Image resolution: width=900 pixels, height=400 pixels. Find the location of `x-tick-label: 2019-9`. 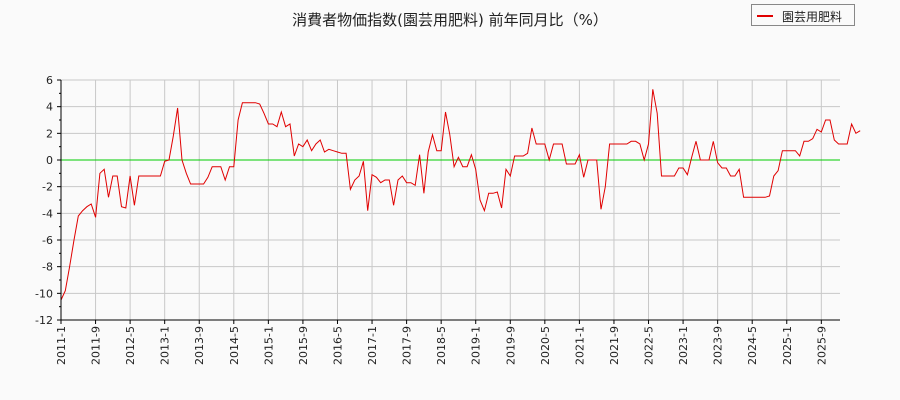

x-tick-label: 2019-9 is located at coordinates (510, 345).